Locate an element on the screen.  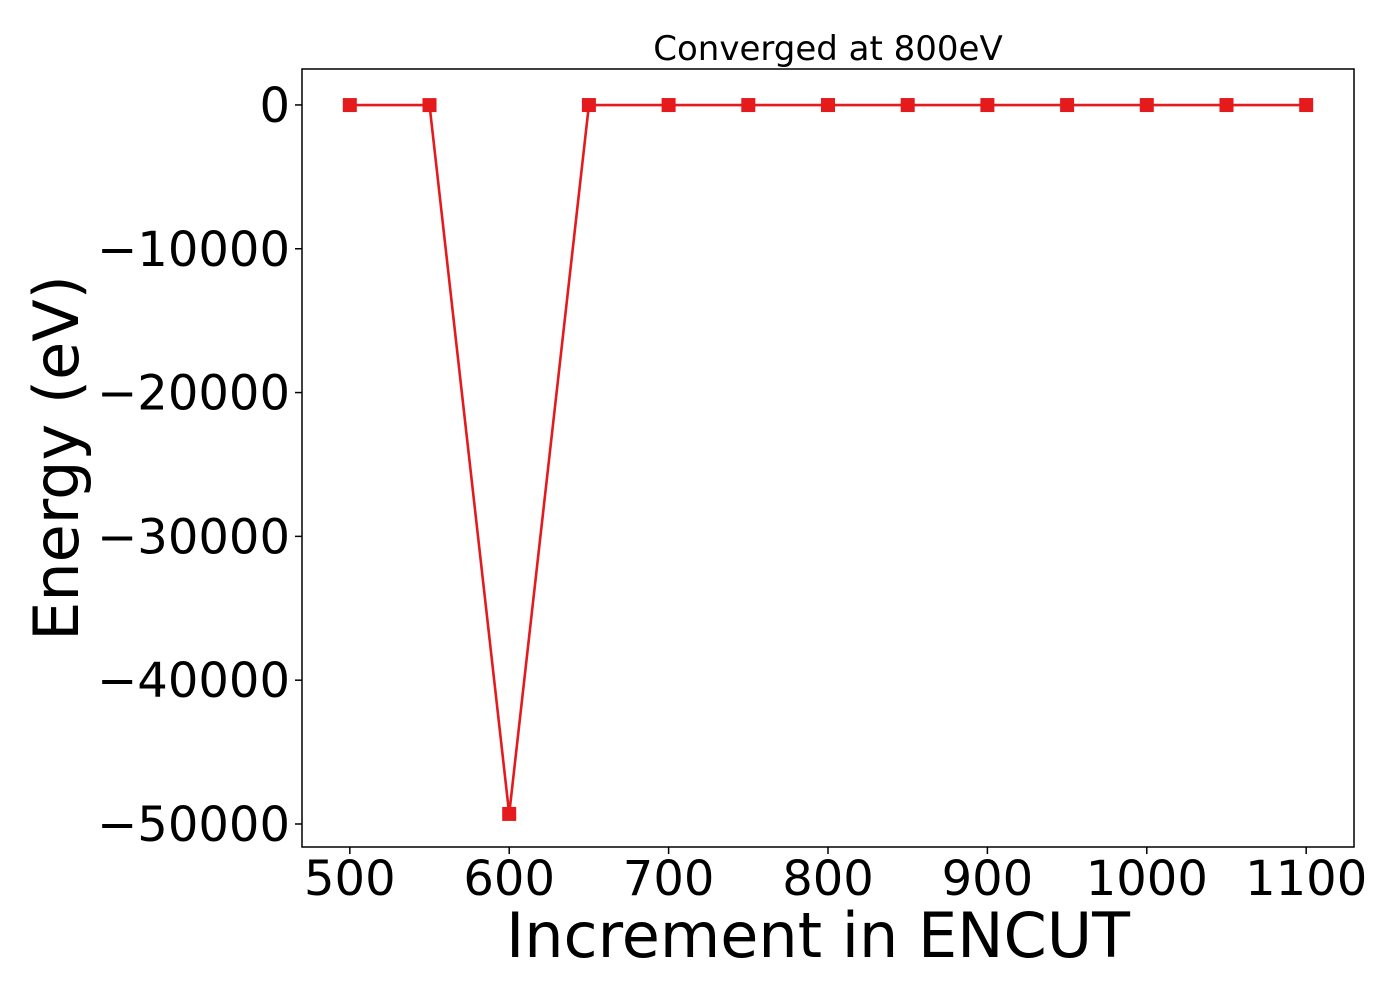
x-tick-label: 700 is located at coordinates (669, 879).